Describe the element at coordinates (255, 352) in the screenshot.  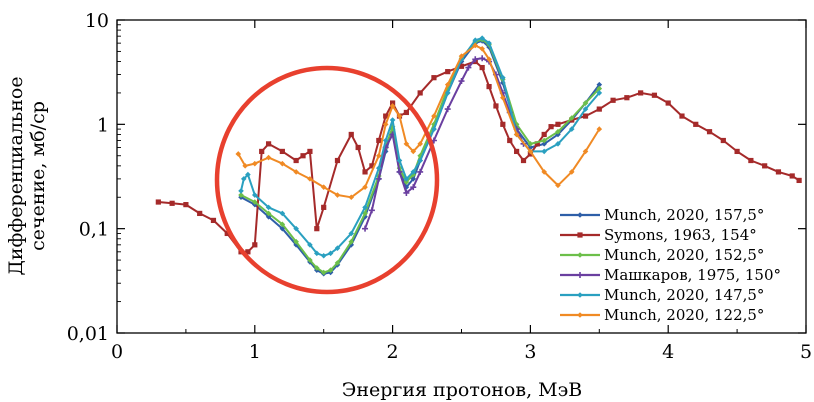
I see `x-tick-label: 1` at that location.